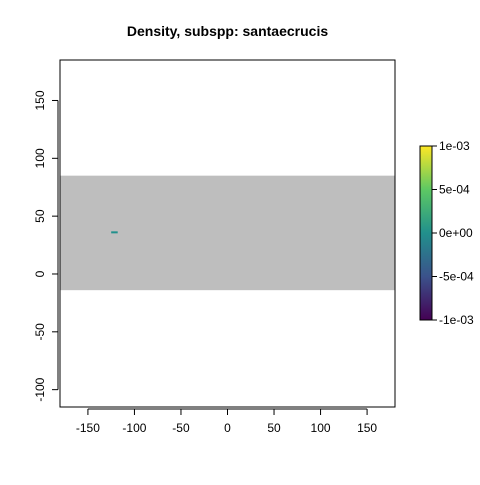 The image size is (480, 485). What do you see at coordinates (454, 190) in the screenshot?
I see `legend-tick-label: 5e-04` at bounding box center [454, 190].